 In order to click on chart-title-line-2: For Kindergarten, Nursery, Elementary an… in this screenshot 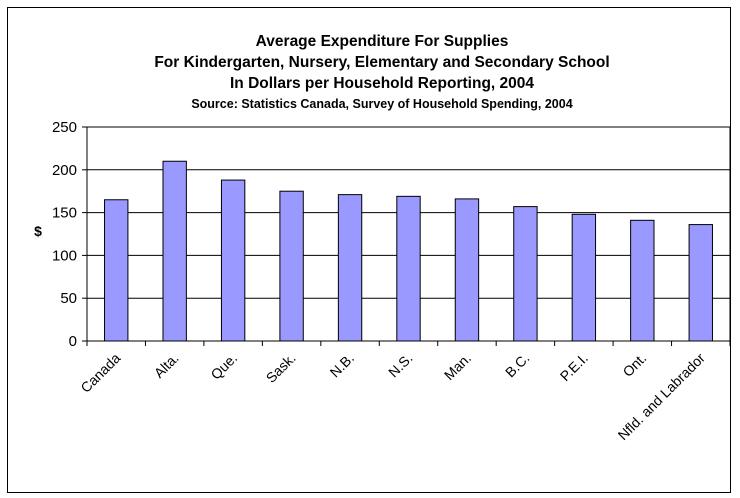, I will do `click(381, 62)`.